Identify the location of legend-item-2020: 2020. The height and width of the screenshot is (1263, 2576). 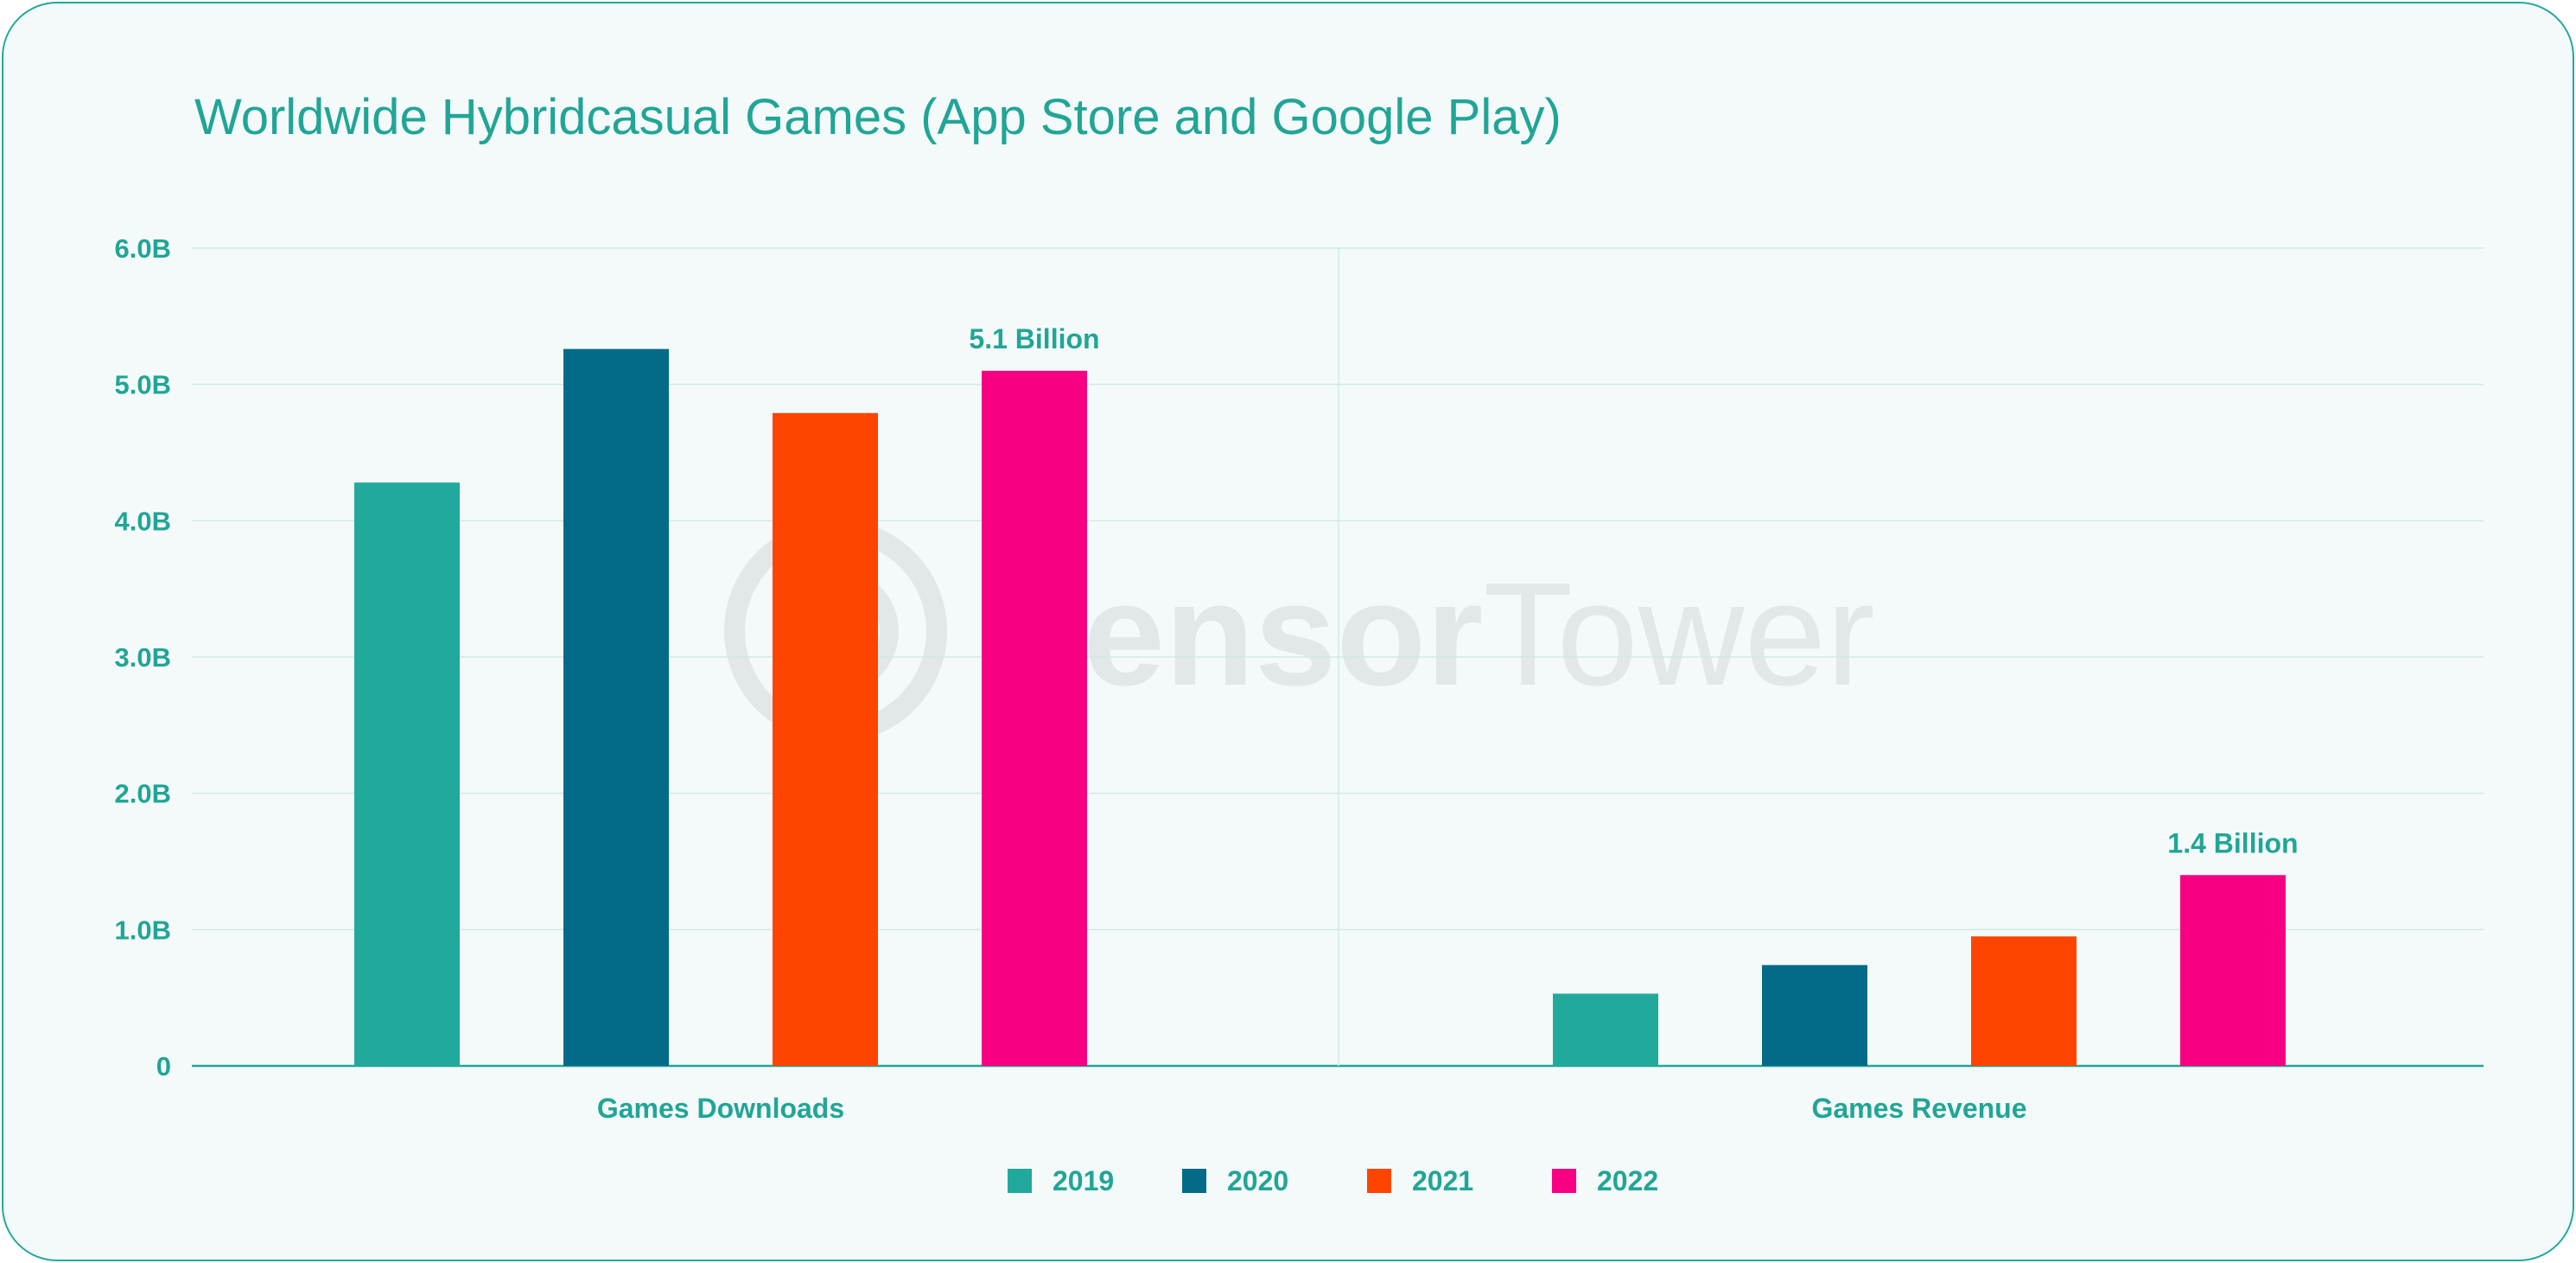
(1235, 1180).